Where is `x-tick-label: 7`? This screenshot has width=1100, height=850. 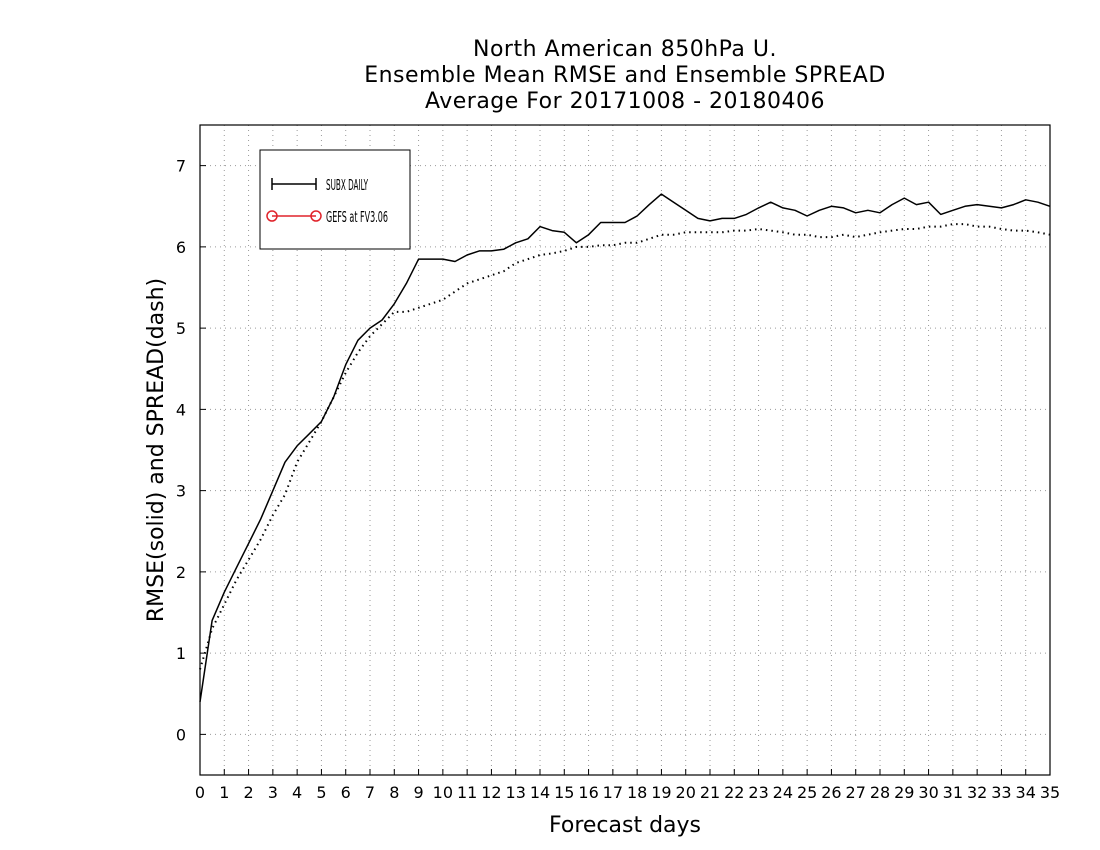
x-tick-label: 7 is located at coordinates (370, 792).